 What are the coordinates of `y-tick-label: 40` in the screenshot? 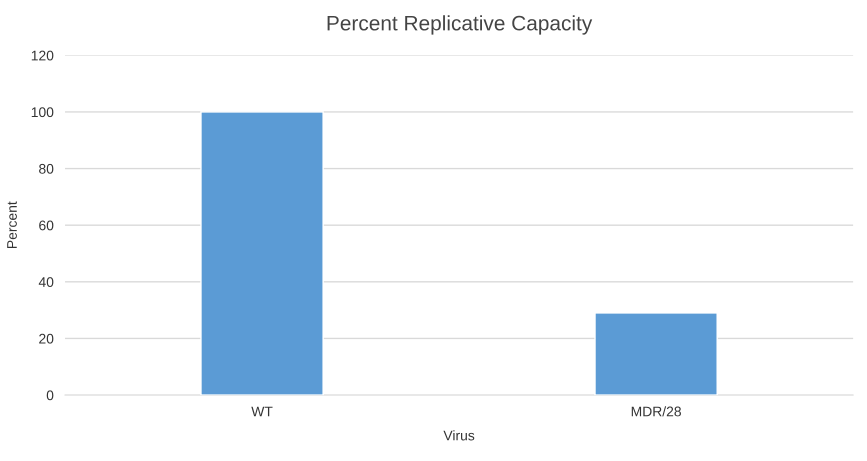 It's located at (46, 282).